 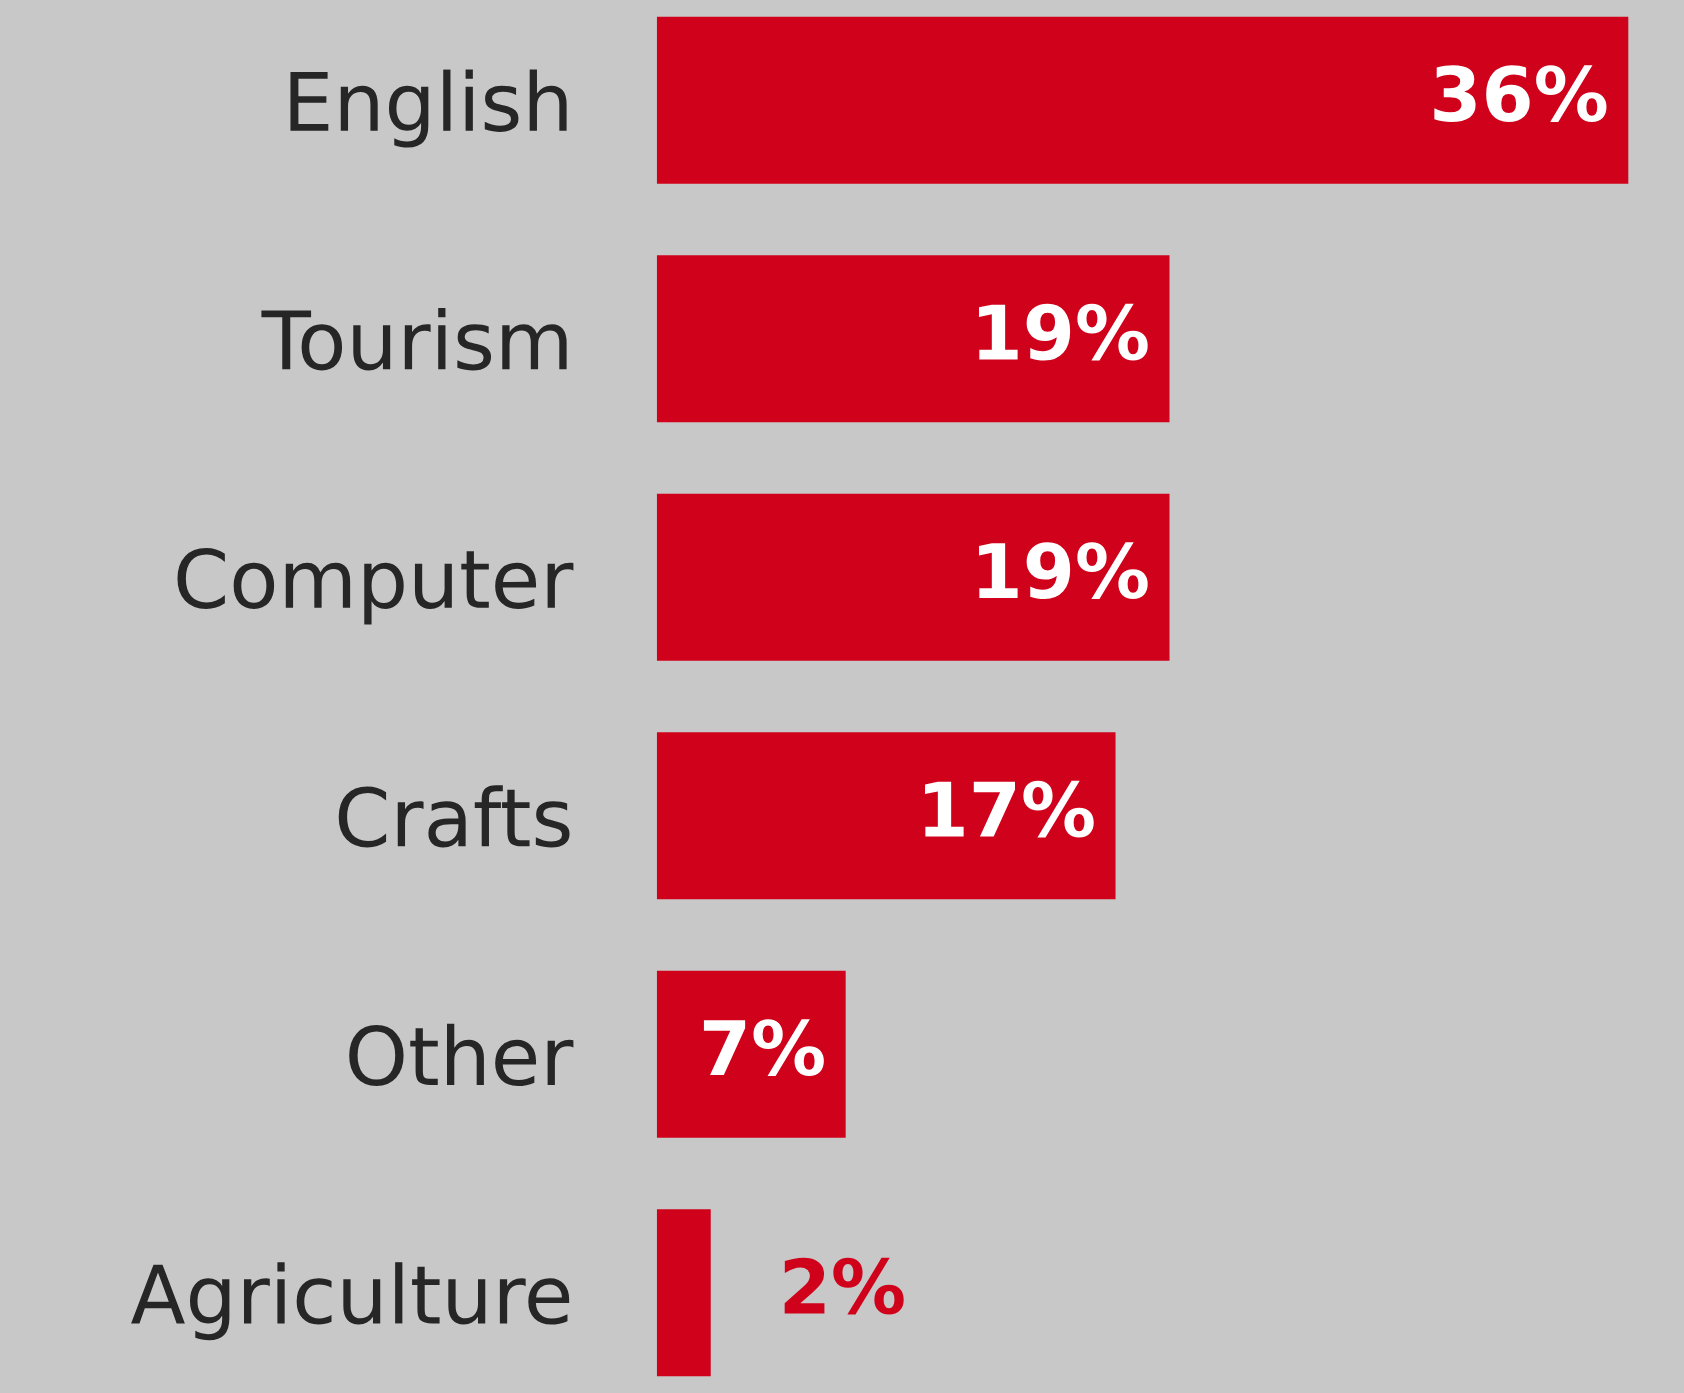 What do you see at coordinates (454, 816) in the screenshot?
I see `y-tick-label: Crafts` at bounding box center [454, 816].